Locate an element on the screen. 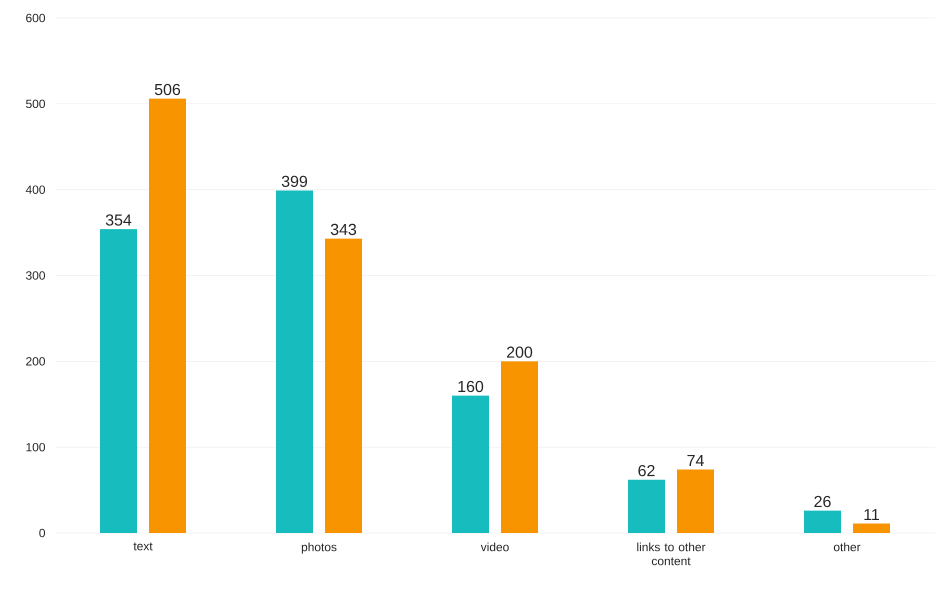 Image resolution: width=938 pixels, height=592 pixels. data-label: 26 is located at coordinates (822, 502).